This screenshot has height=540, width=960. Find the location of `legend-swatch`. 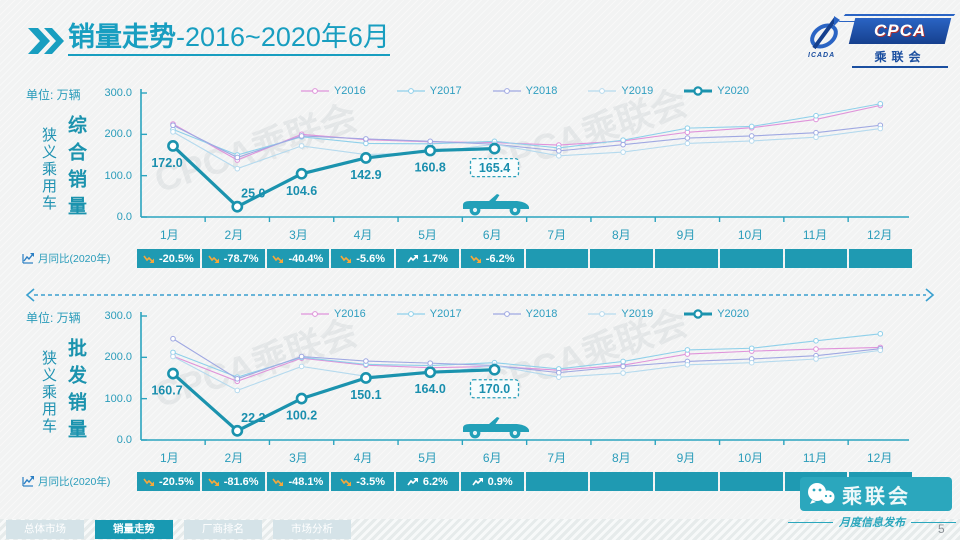

legend-swatch is located at coordinates (506, 314).